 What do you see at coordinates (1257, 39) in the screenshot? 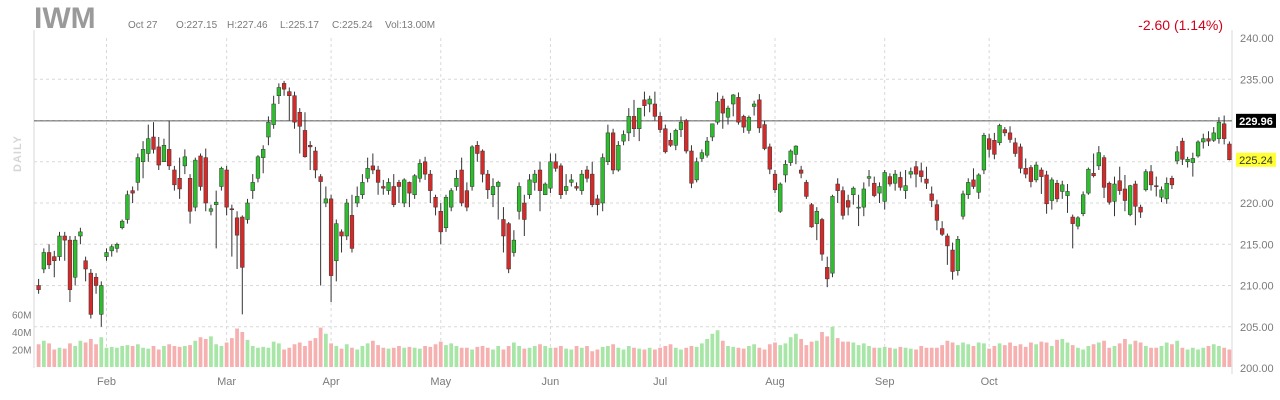
I see `y-tick-label: 240.00` at bounding box center [1257, 39].